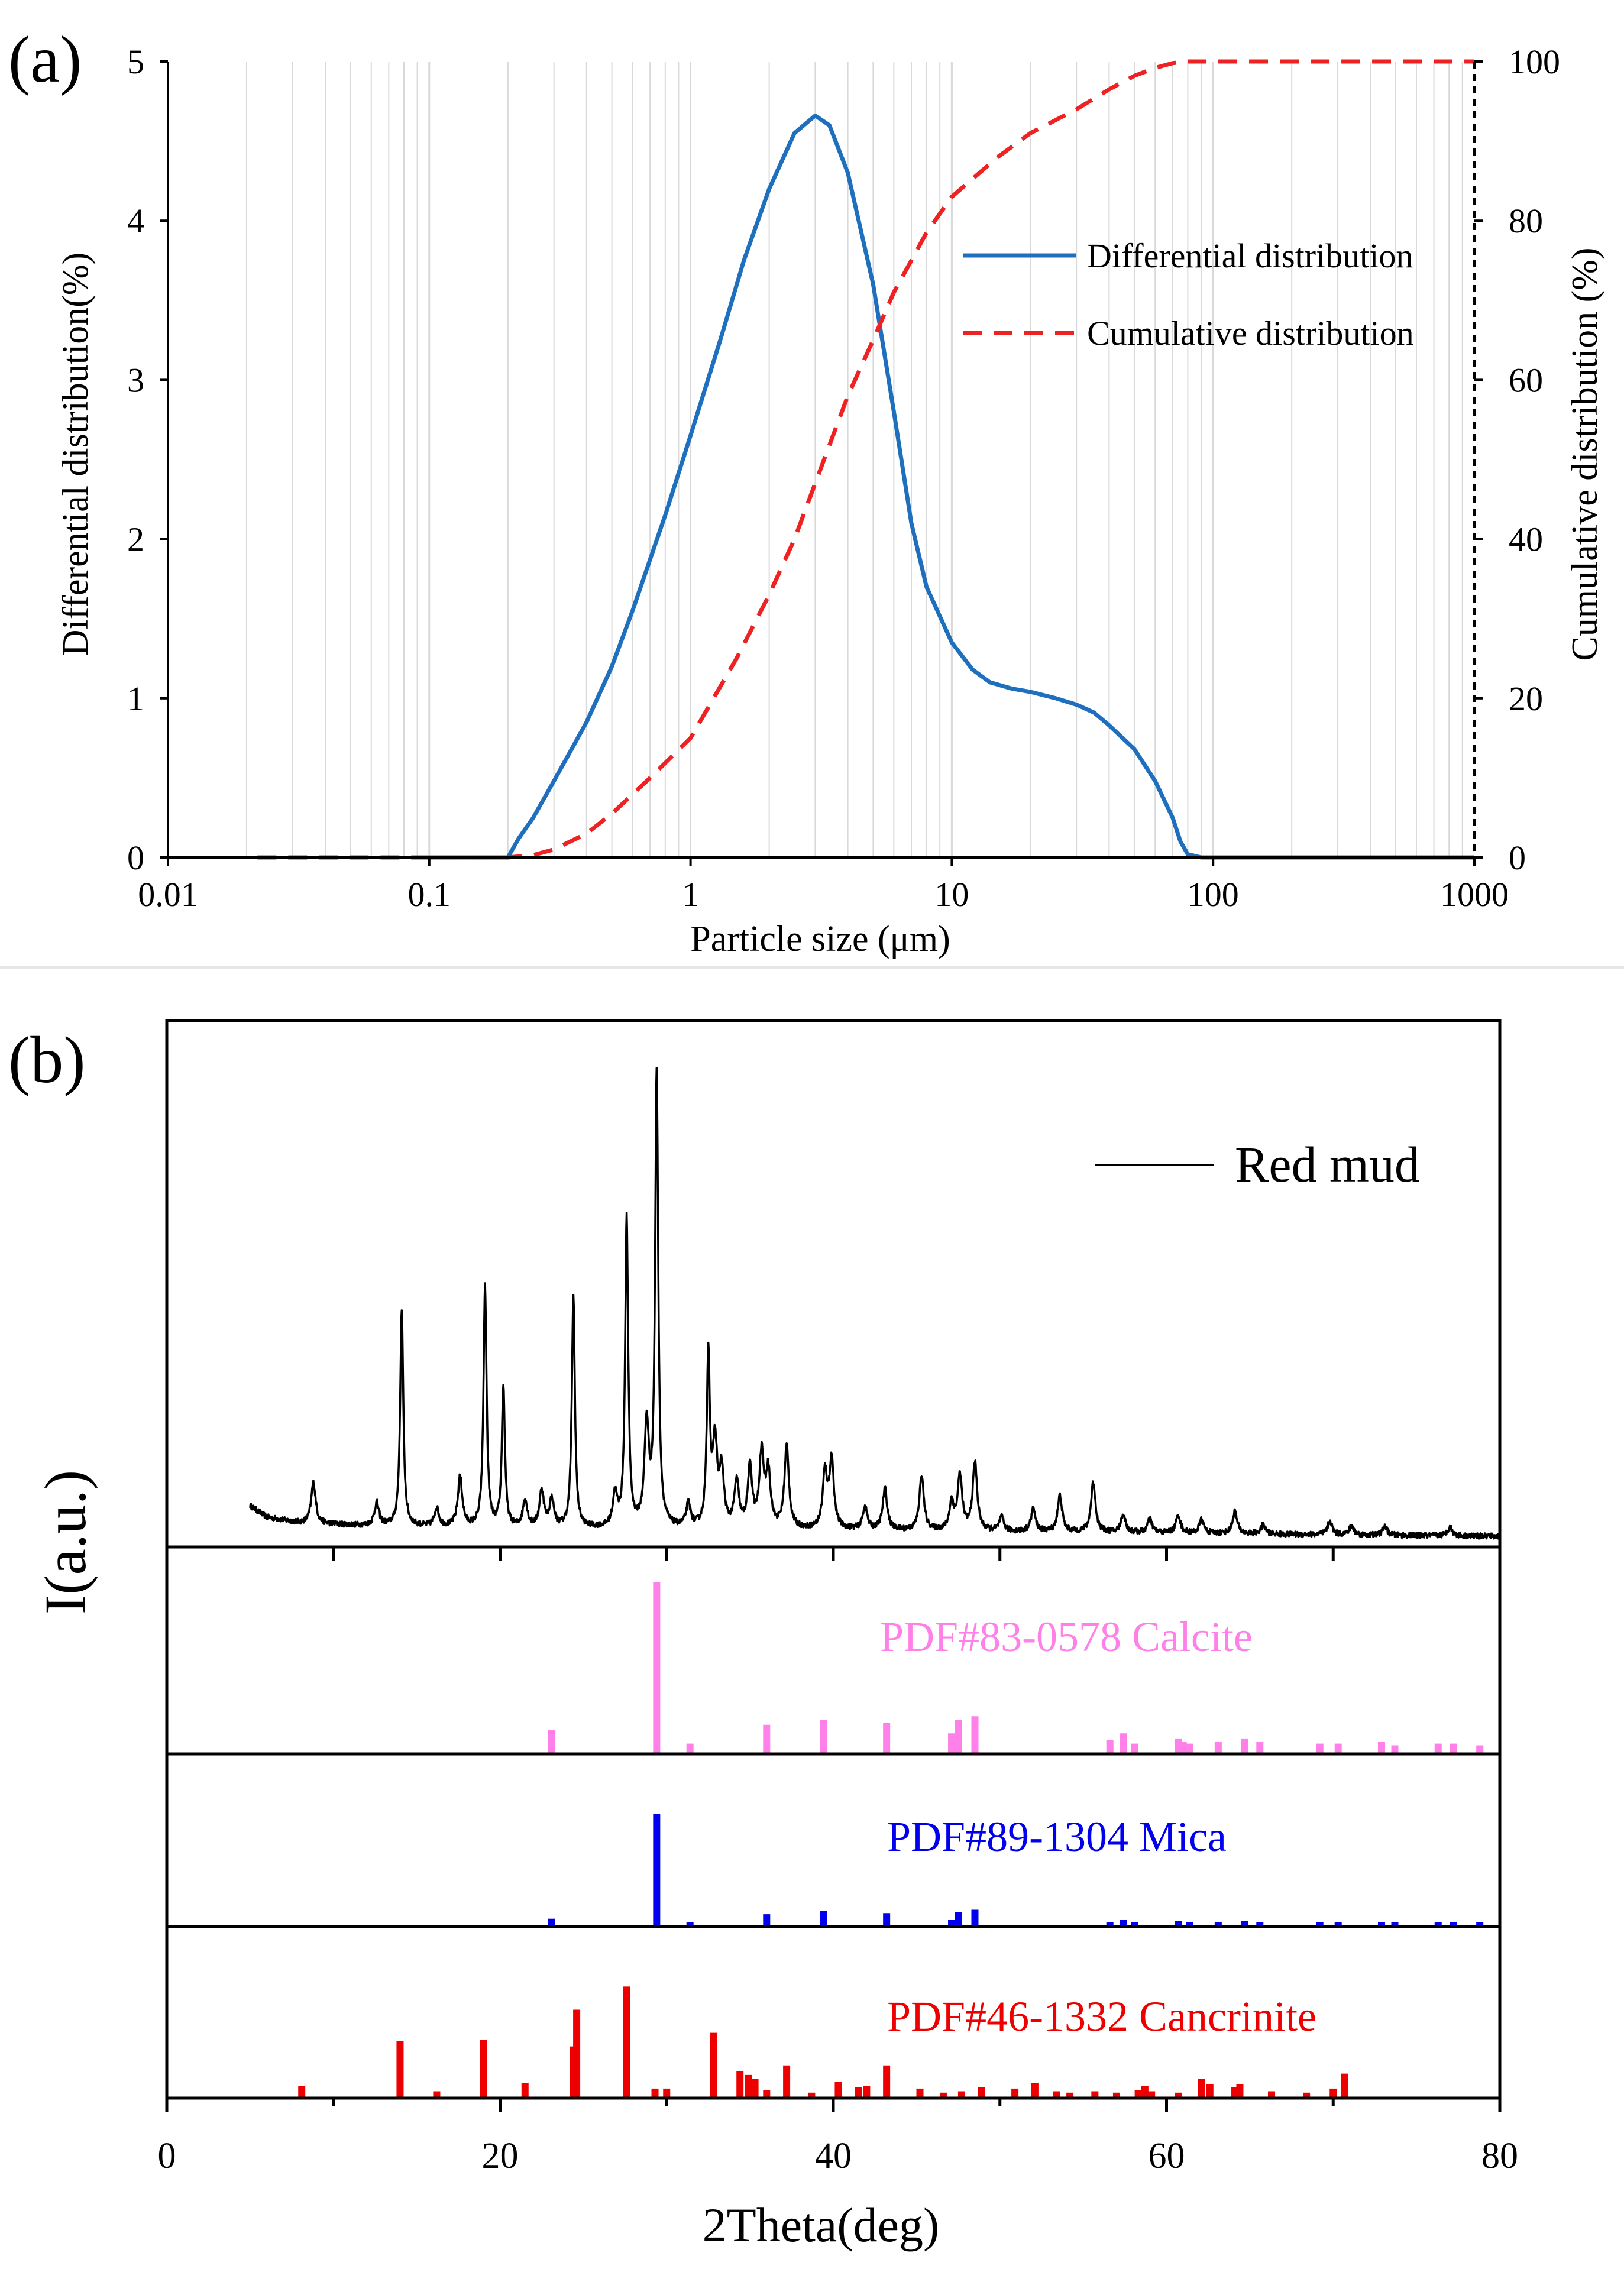 The height and width of the screenshot is (2269, 1624). What do you see at coordinates (430, 895) in the screenshot?
I see `x-tick-label: 0.1` at bounding box center [430, 895].